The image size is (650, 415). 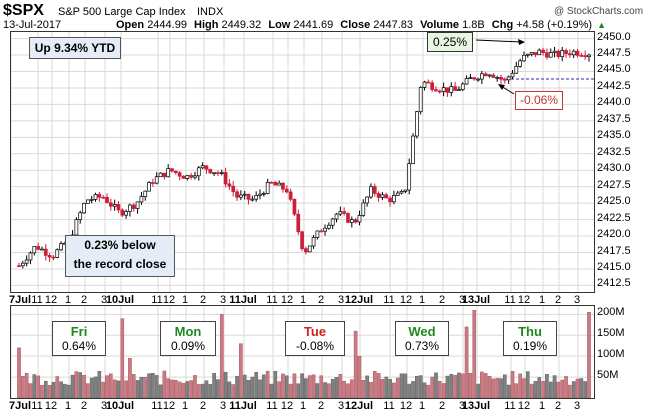 I want to click on volume-y-tick-label: 200M, so click(x=611, y=312).